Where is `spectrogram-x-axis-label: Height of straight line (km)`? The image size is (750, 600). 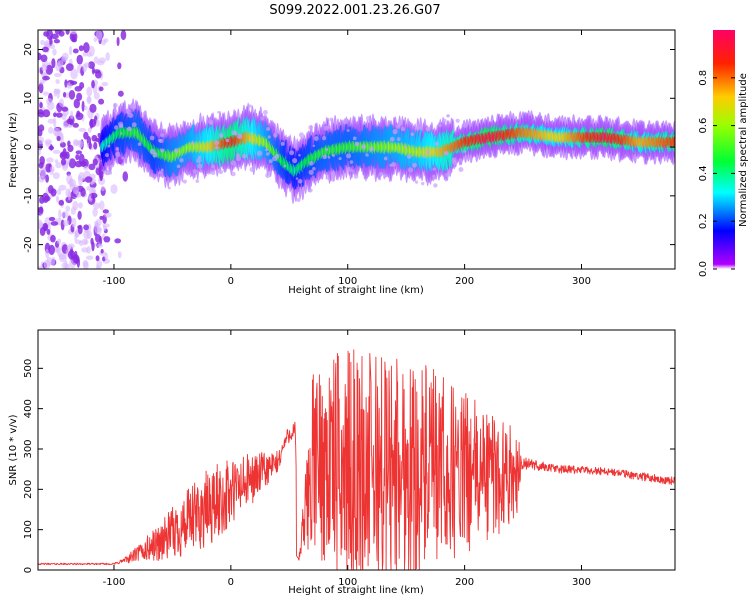
spectrogram-x-axis-label: Height of straight line (km) is located at coordinates (356, 290).